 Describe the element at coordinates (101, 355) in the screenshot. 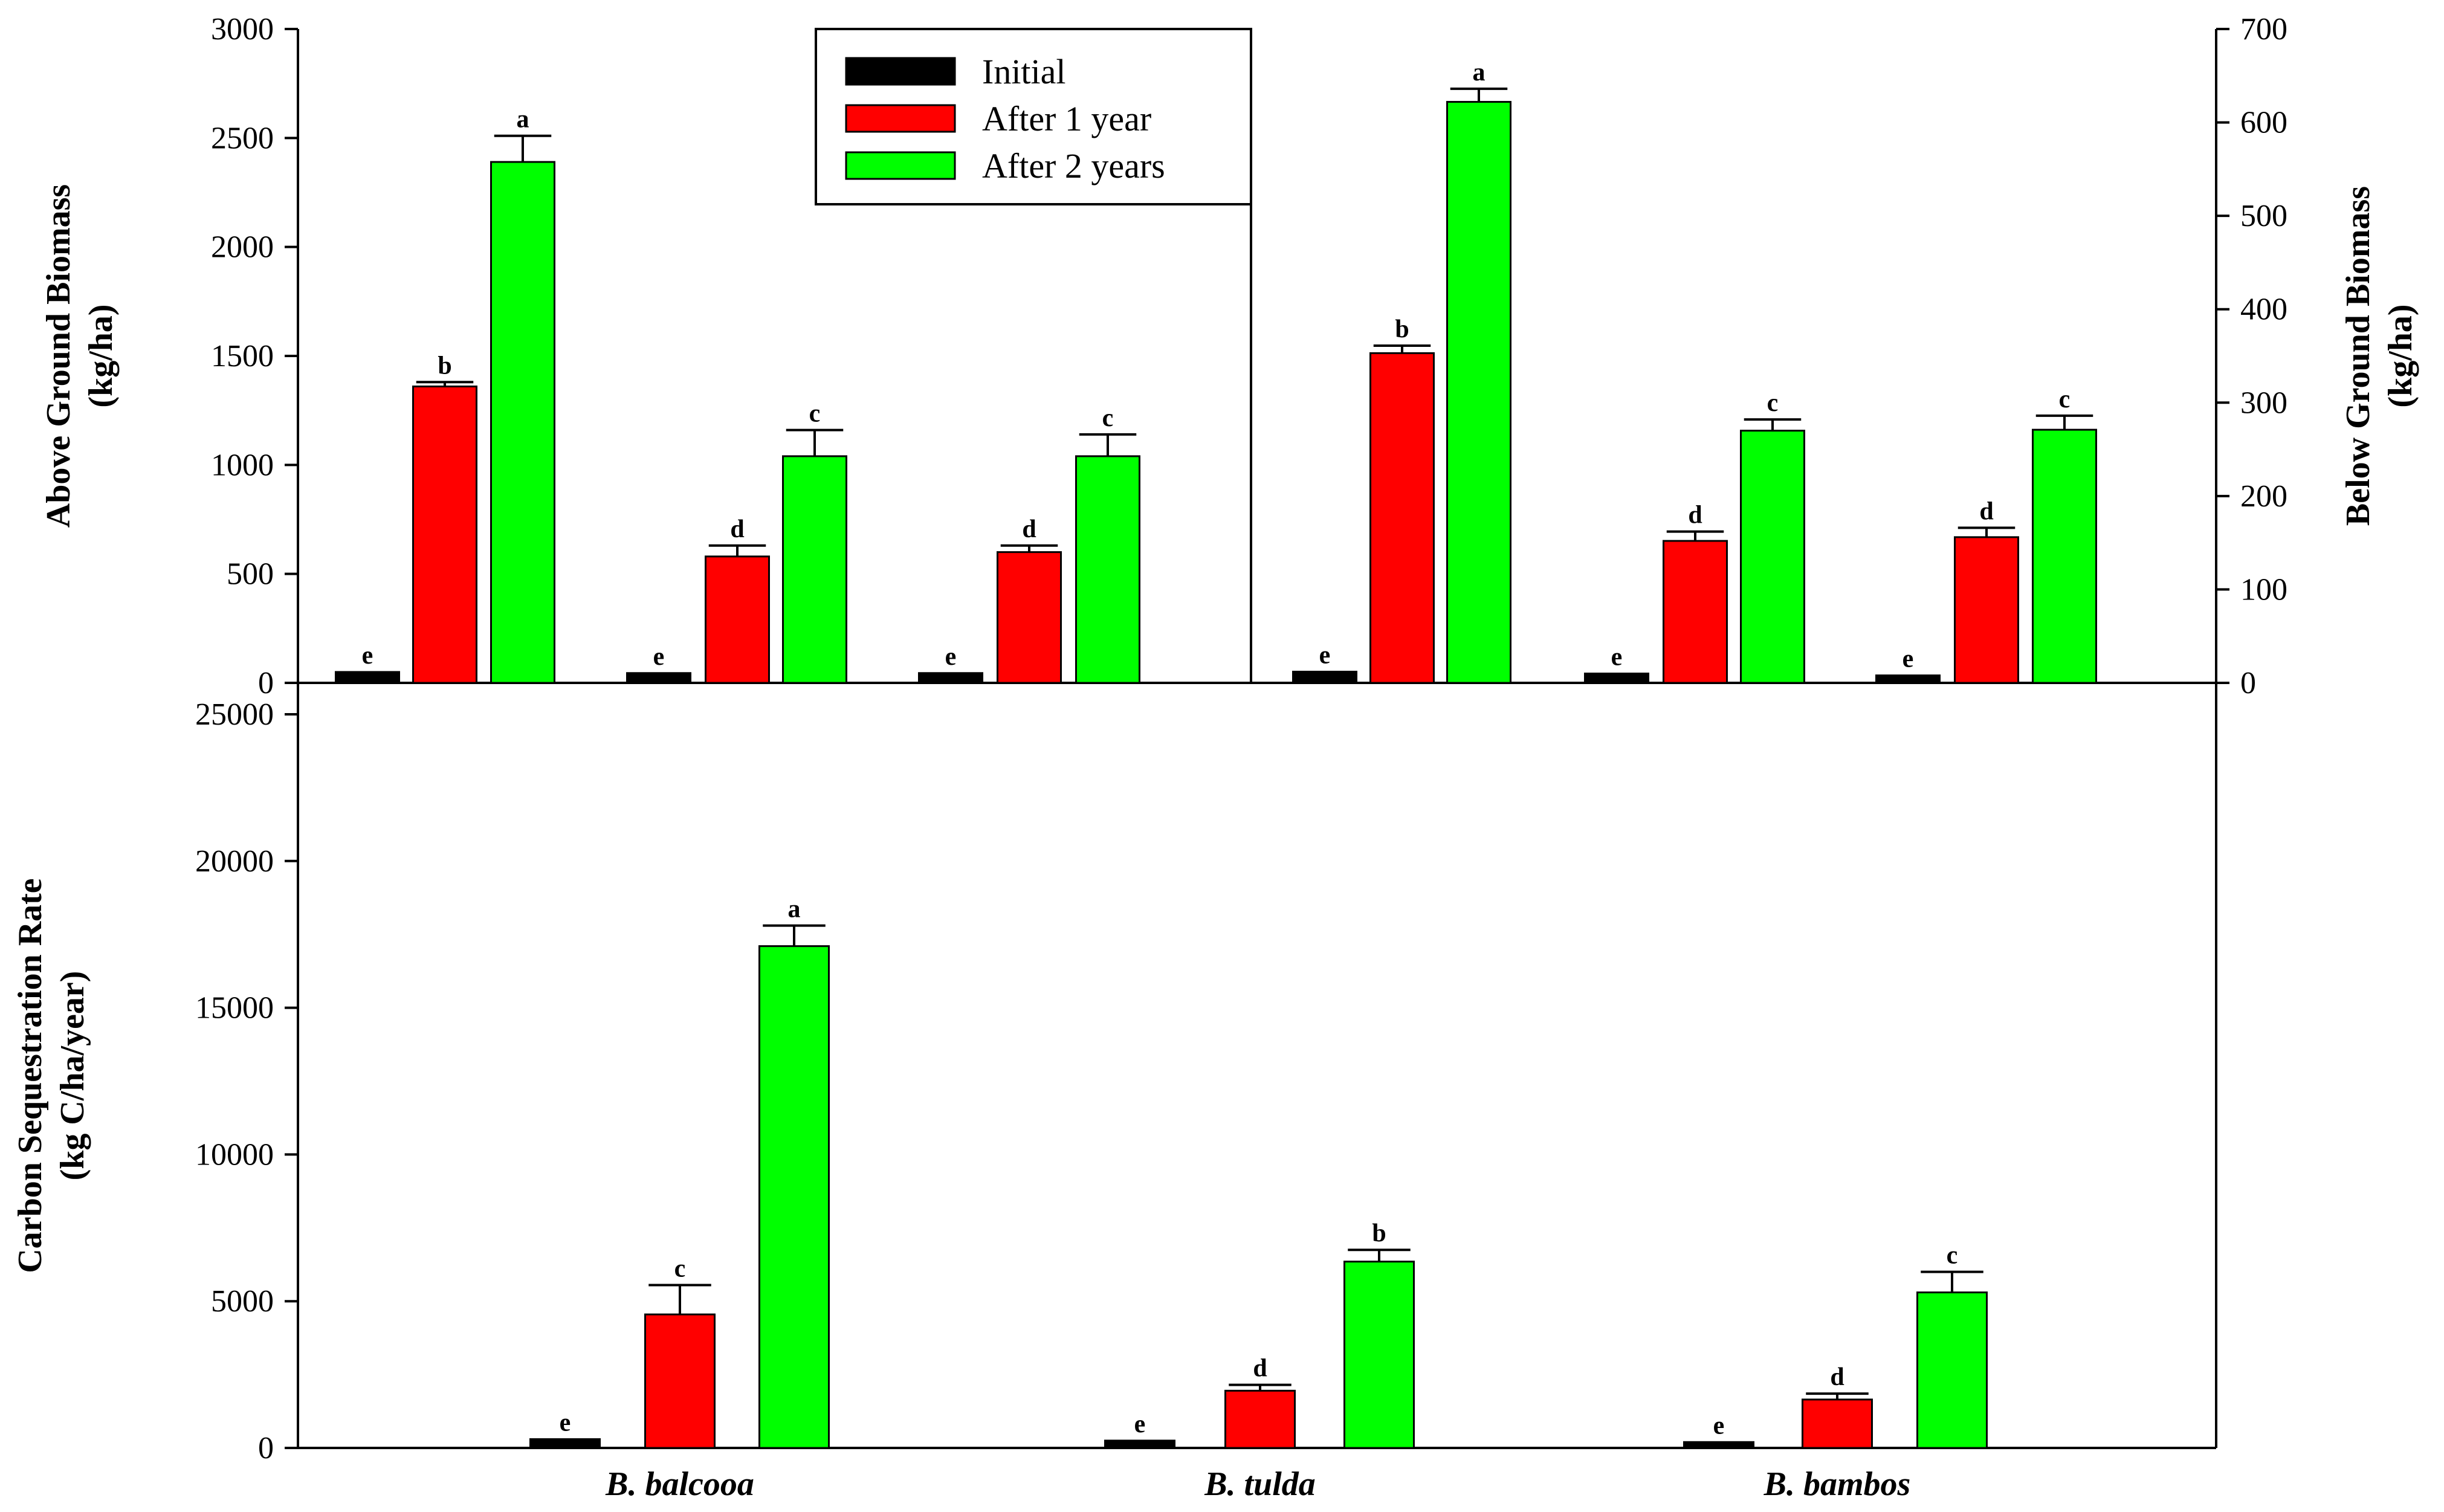

I see `above-ground-ylabel-line2: (kg/ha)` at that location.